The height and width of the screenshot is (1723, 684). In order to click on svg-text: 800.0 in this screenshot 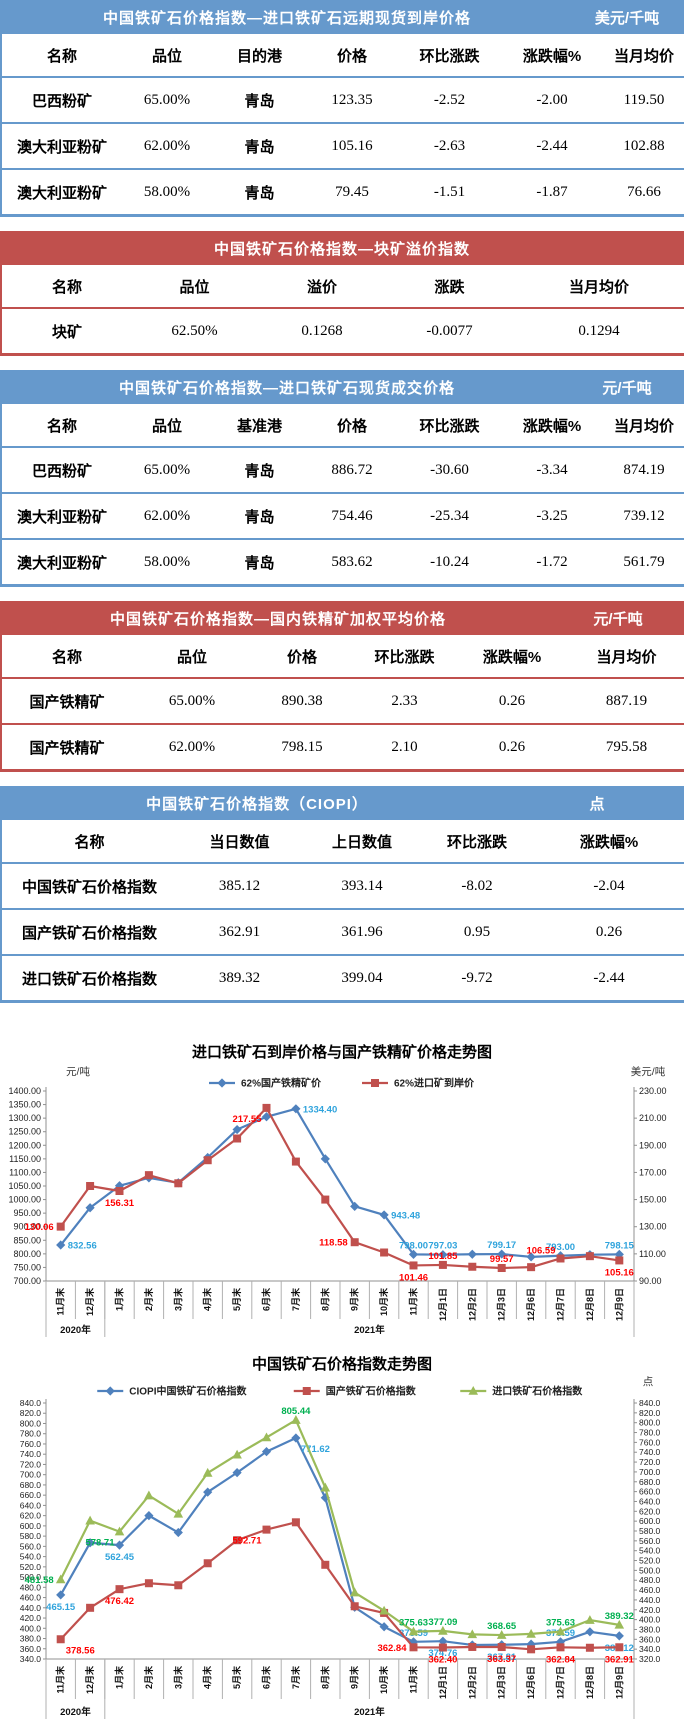, I will do `click(31, 1423)`.